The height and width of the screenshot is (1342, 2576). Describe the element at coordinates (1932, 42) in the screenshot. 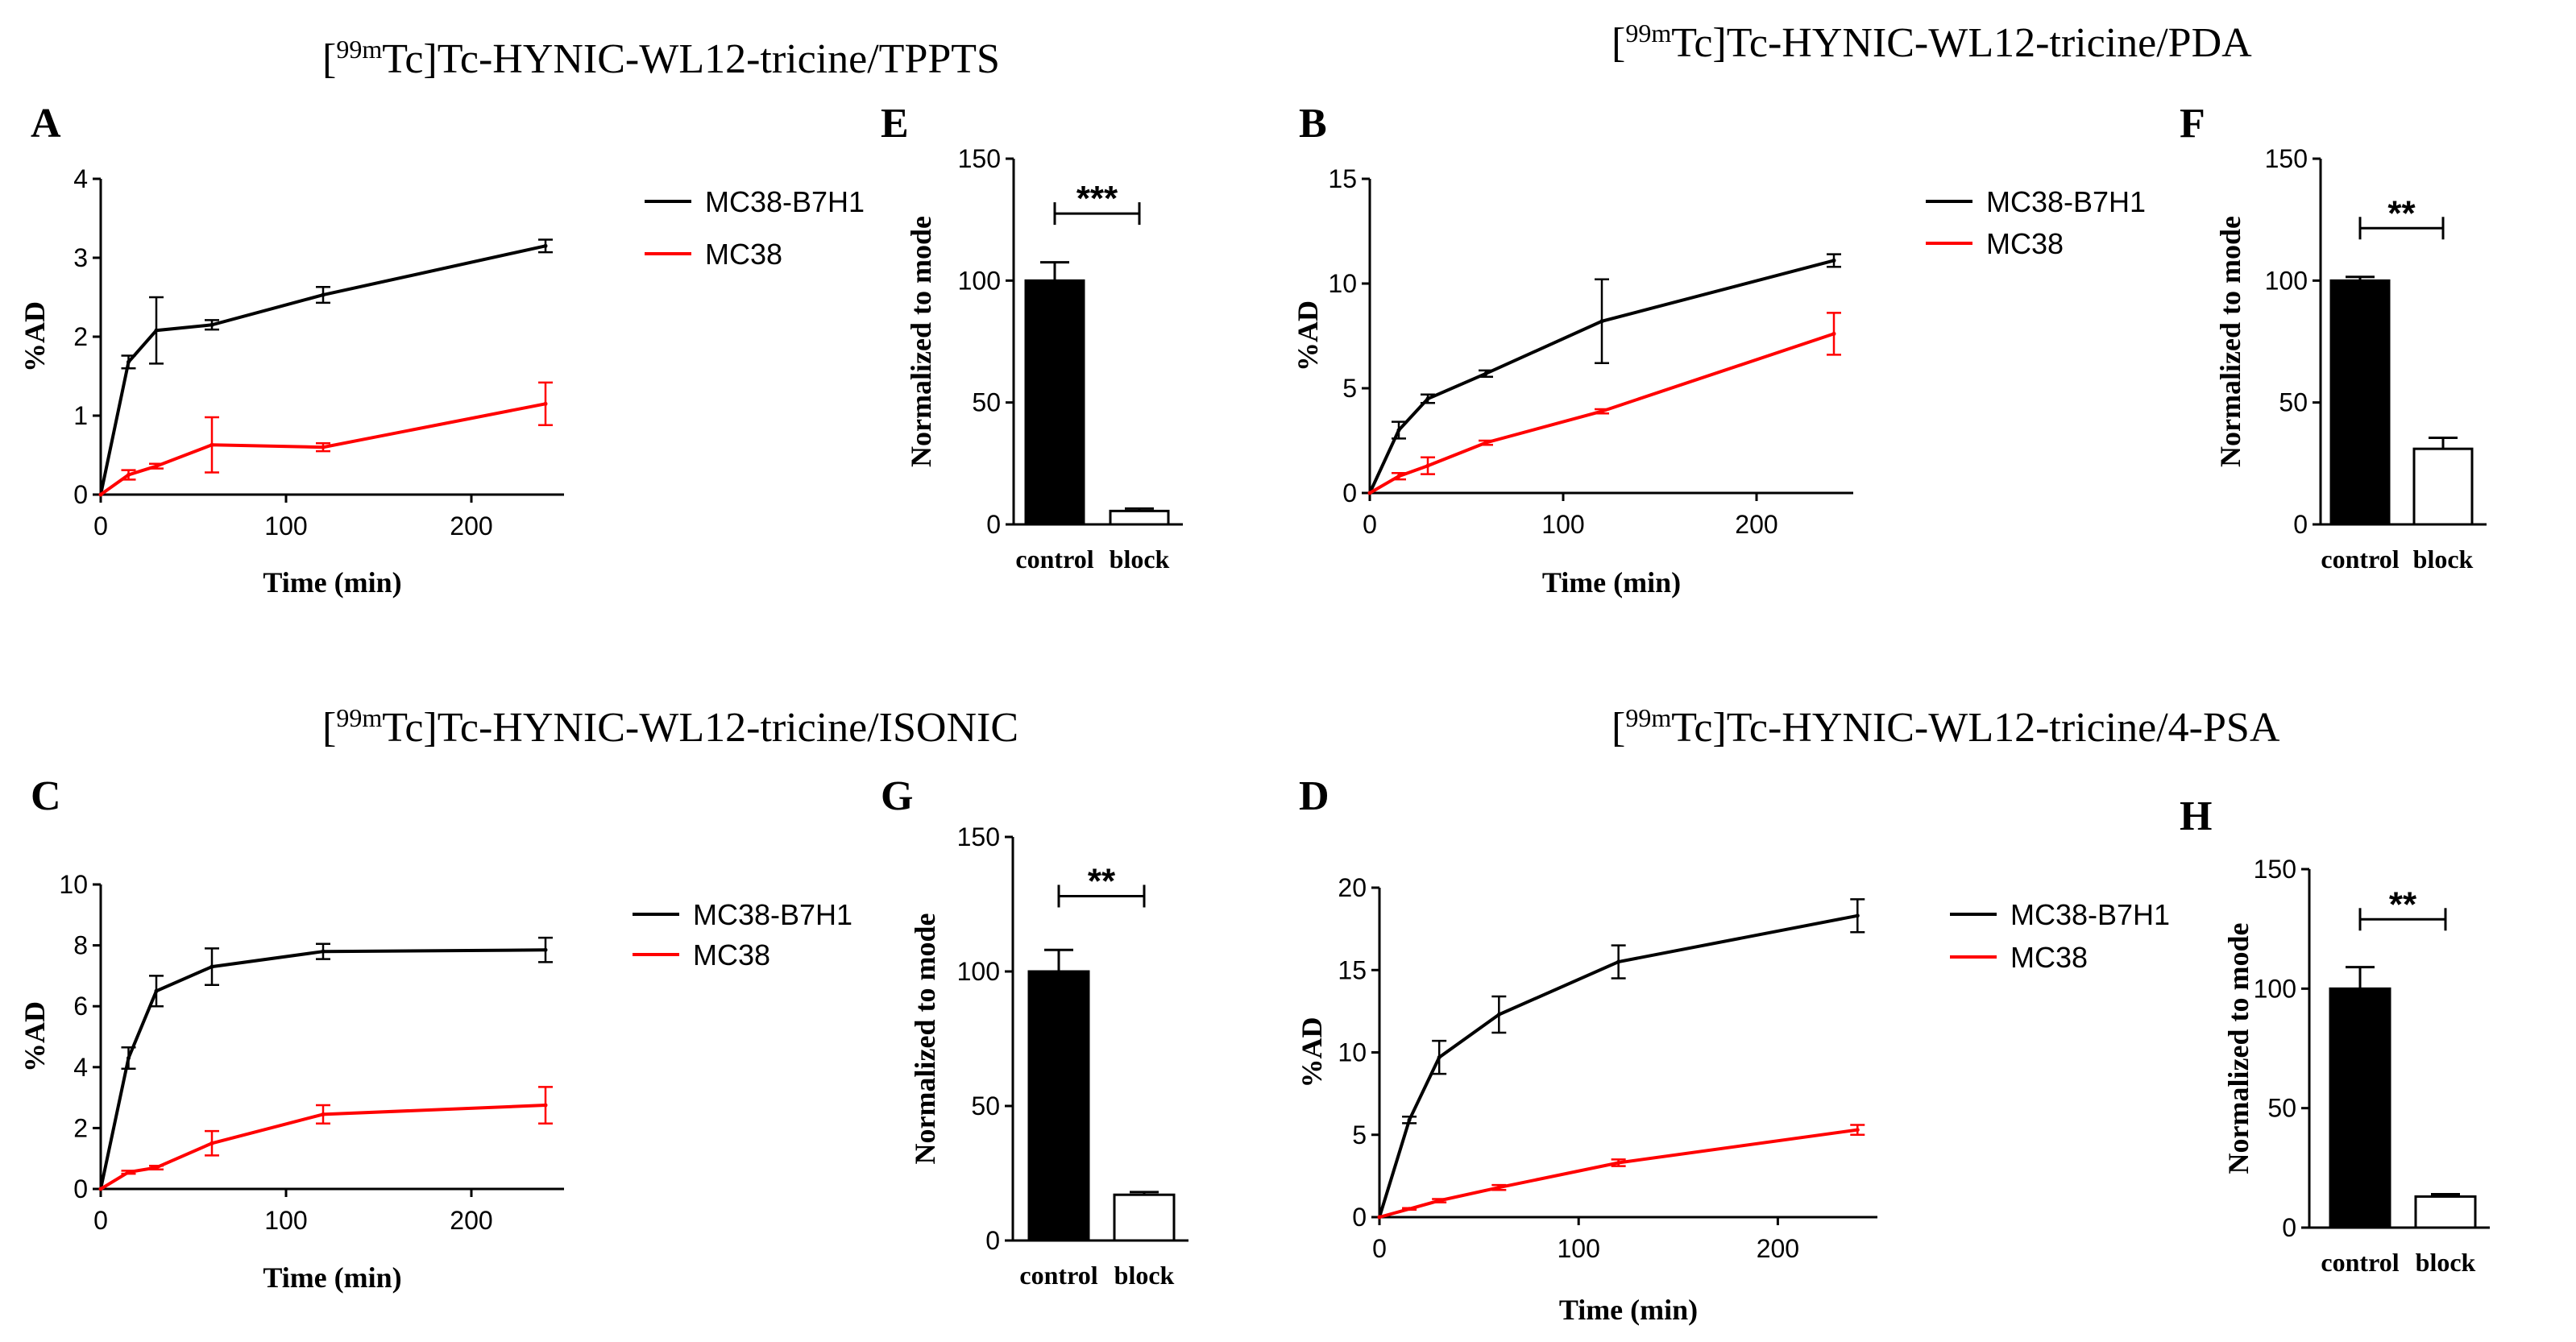

I see `title-pda: [99mTc]Tc-HYNIC-WL12-tricine/PDA` at that location.